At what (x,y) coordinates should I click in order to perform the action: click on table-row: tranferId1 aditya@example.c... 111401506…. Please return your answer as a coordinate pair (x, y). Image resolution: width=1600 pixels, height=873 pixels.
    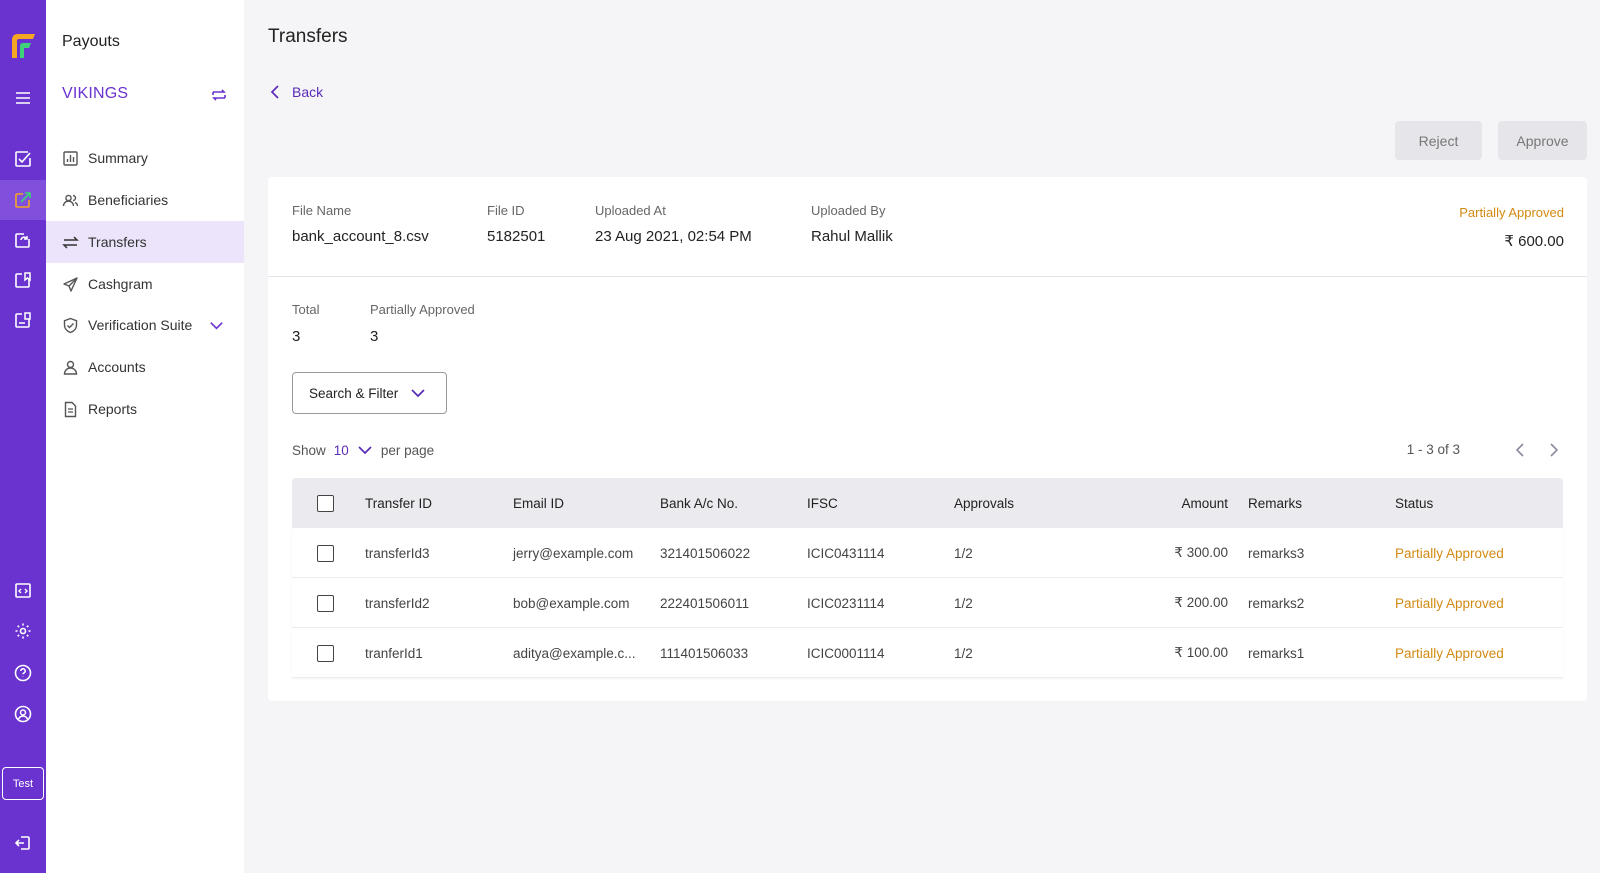
    Looking at the image, I should click on (927, 653).